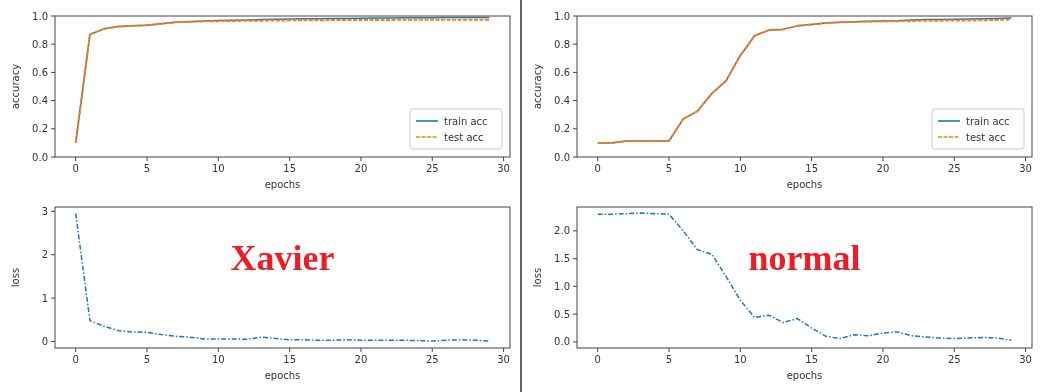 The height and width of the screenshot is (392, 1044). What do you see at coordinates (44, 255) in the screenshot?
I see `y-tick-label: 2` at bounding box center [44, 255].